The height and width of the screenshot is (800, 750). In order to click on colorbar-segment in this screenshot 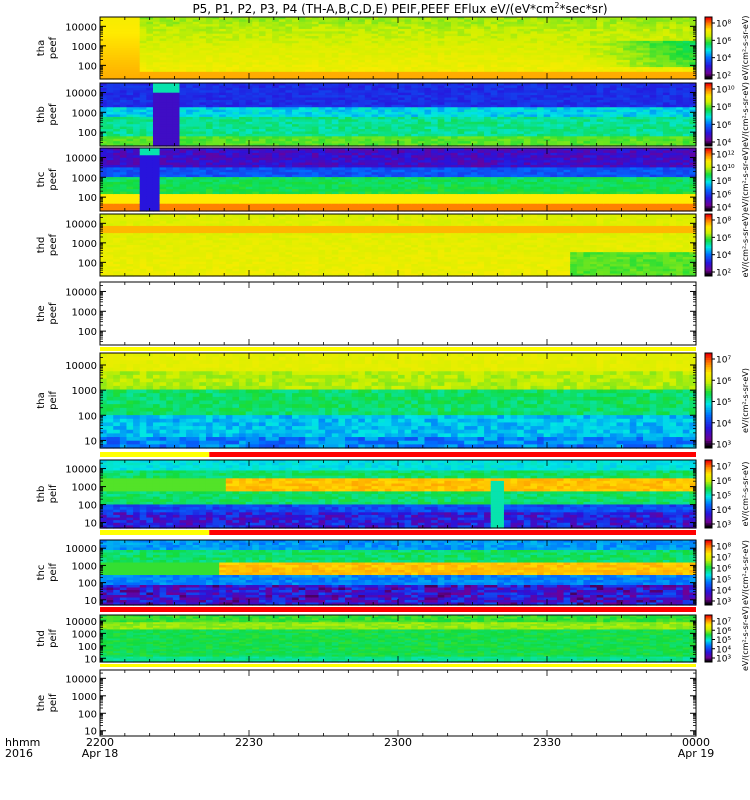, I will do `click(708, 24)`.